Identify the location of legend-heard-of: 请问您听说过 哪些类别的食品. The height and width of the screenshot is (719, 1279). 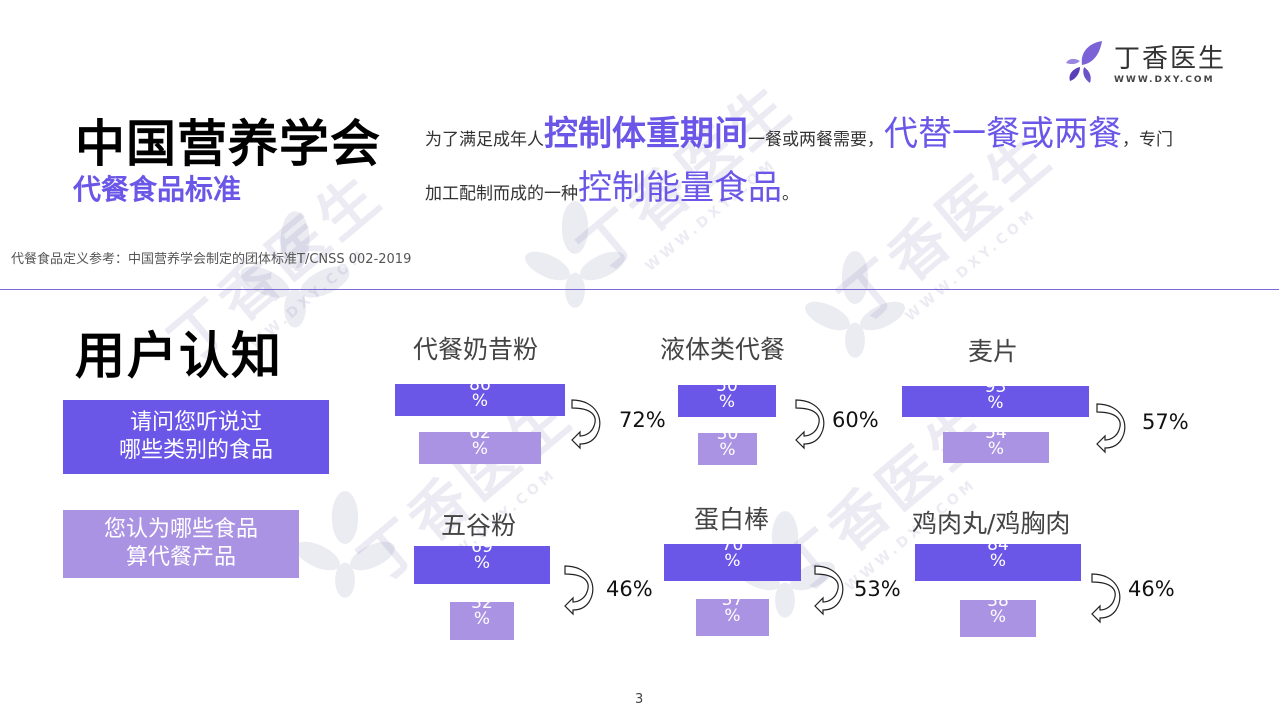
(196, 437).